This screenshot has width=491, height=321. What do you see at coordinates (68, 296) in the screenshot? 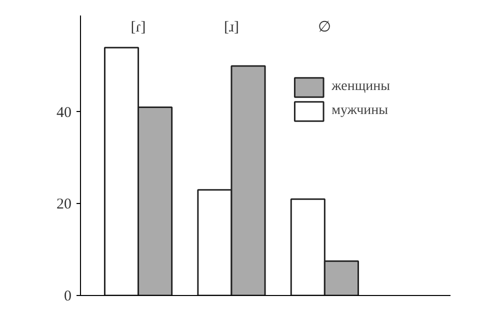
I see `y-tick-label: 0` at bounding box center [68, 296].